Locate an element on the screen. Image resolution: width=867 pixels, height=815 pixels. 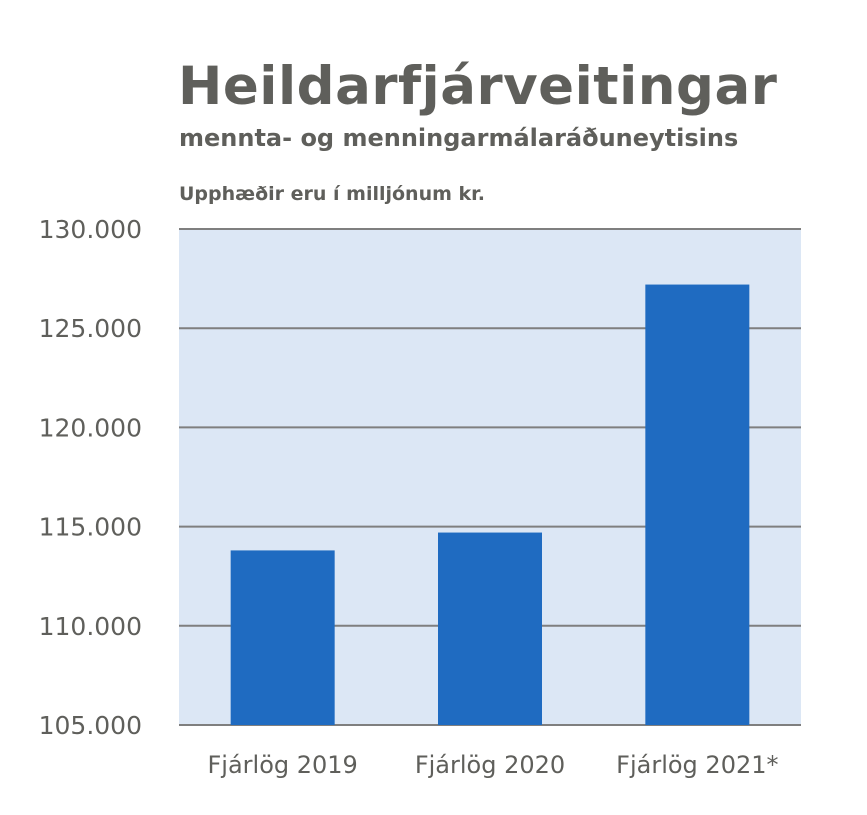
x-tick-label: Fjárlög 2021* is located at coordinates (697, 765).